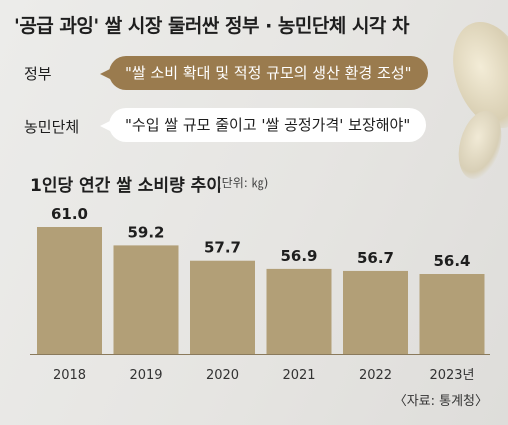 The image size is (508, 425). What do you see at coordinates (212, 26) in the screenshot?
I see `page-title: '공급 과잉' 쌀 시장 둘러싼 정부 · 농민단체 시각 차` at bounding box center [212, 26].